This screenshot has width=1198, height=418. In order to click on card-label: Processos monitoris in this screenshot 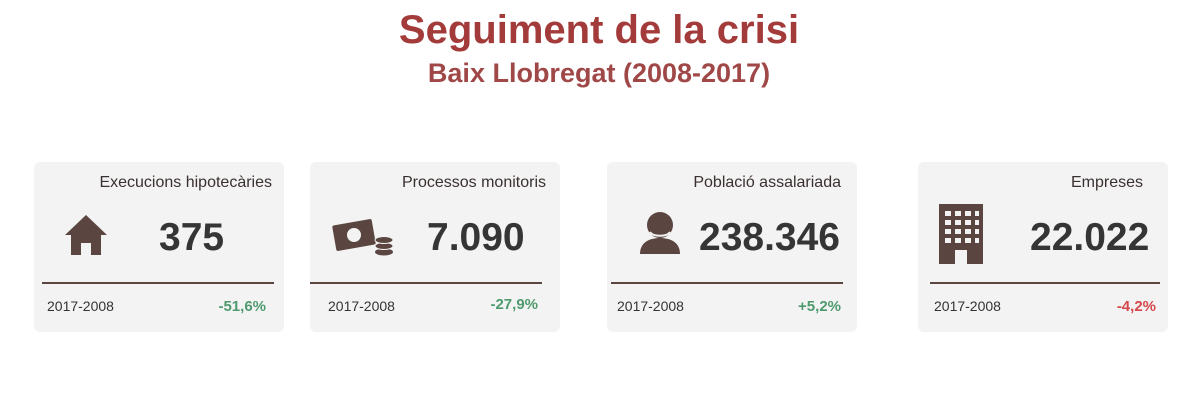, I will do `click(473, 182)`.